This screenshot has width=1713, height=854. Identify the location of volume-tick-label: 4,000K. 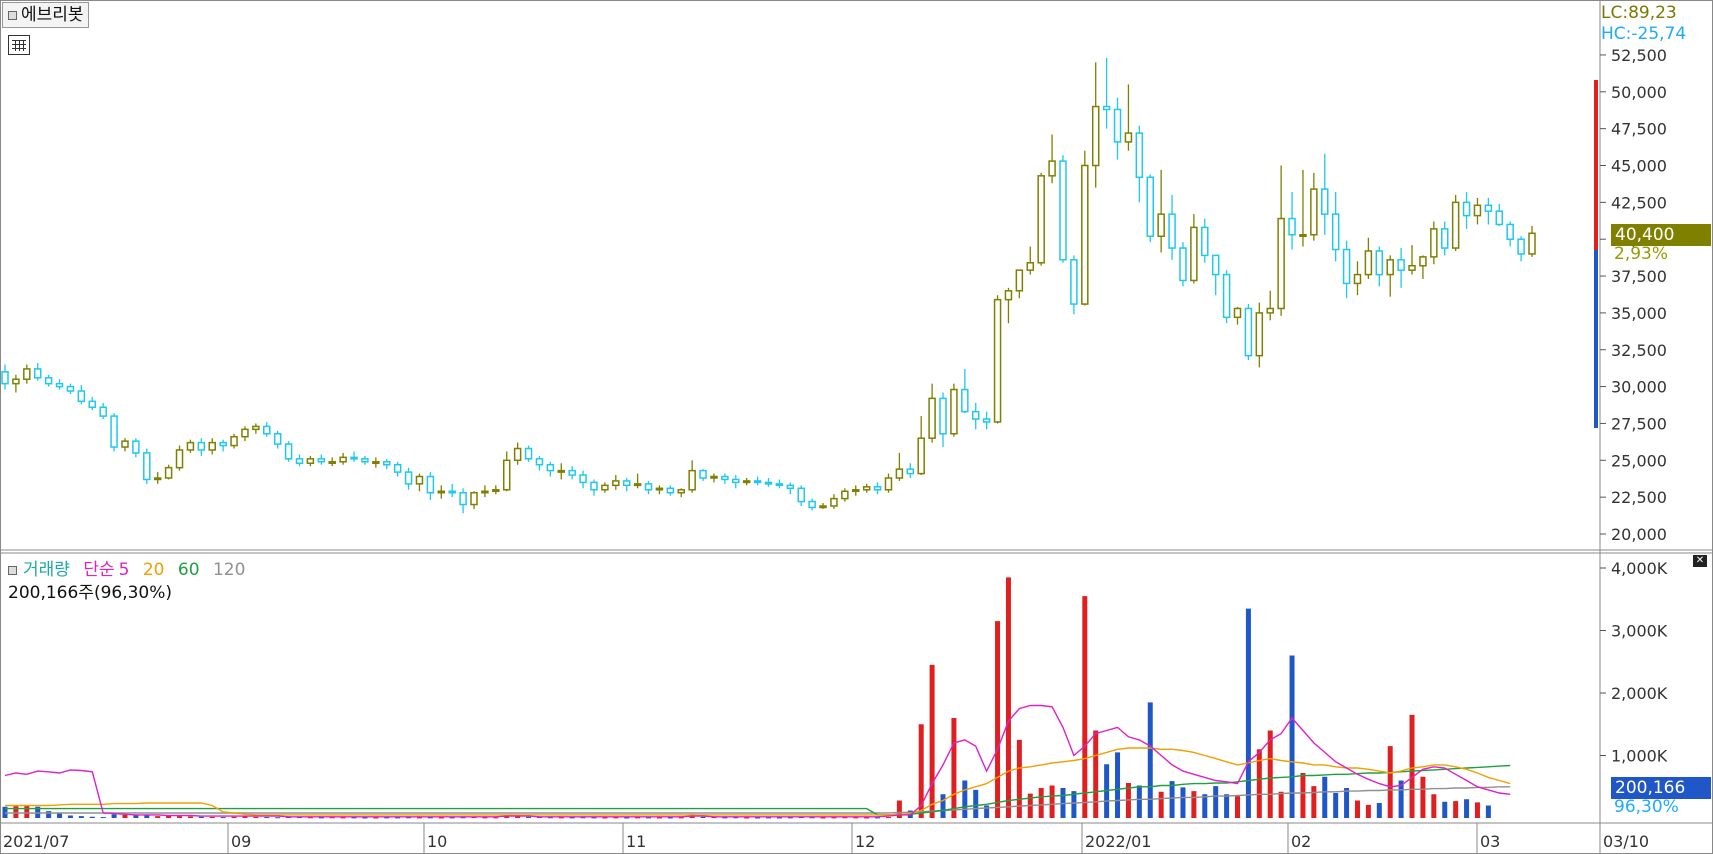
(1639, 568).